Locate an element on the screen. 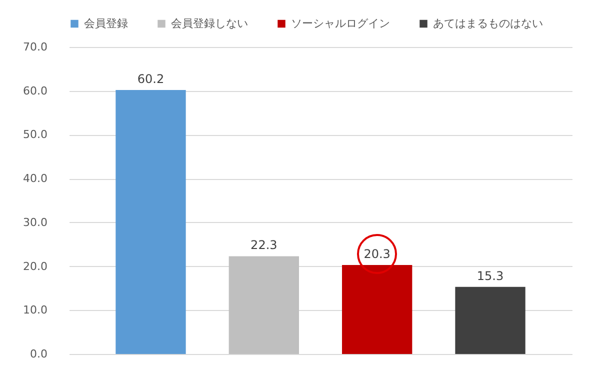 The width and height of the screenshot is (600, 389). data-label: 60.2 is located at coordinates (150, 79).